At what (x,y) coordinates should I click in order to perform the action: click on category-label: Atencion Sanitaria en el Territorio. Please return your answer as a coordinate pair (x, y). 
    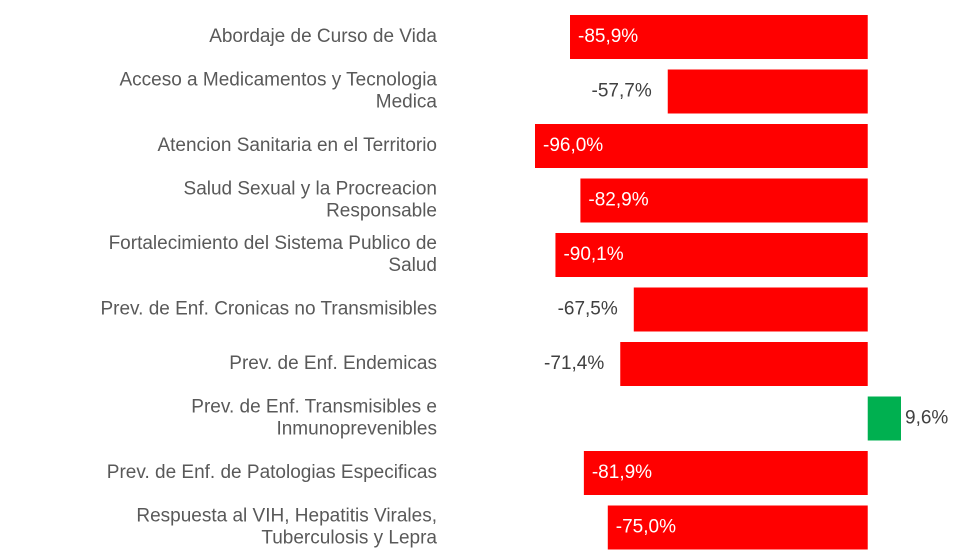
    Looking at the image, I should click on (297, 145).